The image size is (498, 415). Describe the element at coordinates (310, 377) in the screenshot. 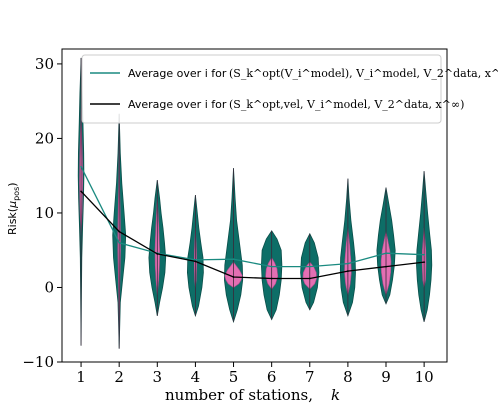

I see `x-tick-label: 7` at that location.